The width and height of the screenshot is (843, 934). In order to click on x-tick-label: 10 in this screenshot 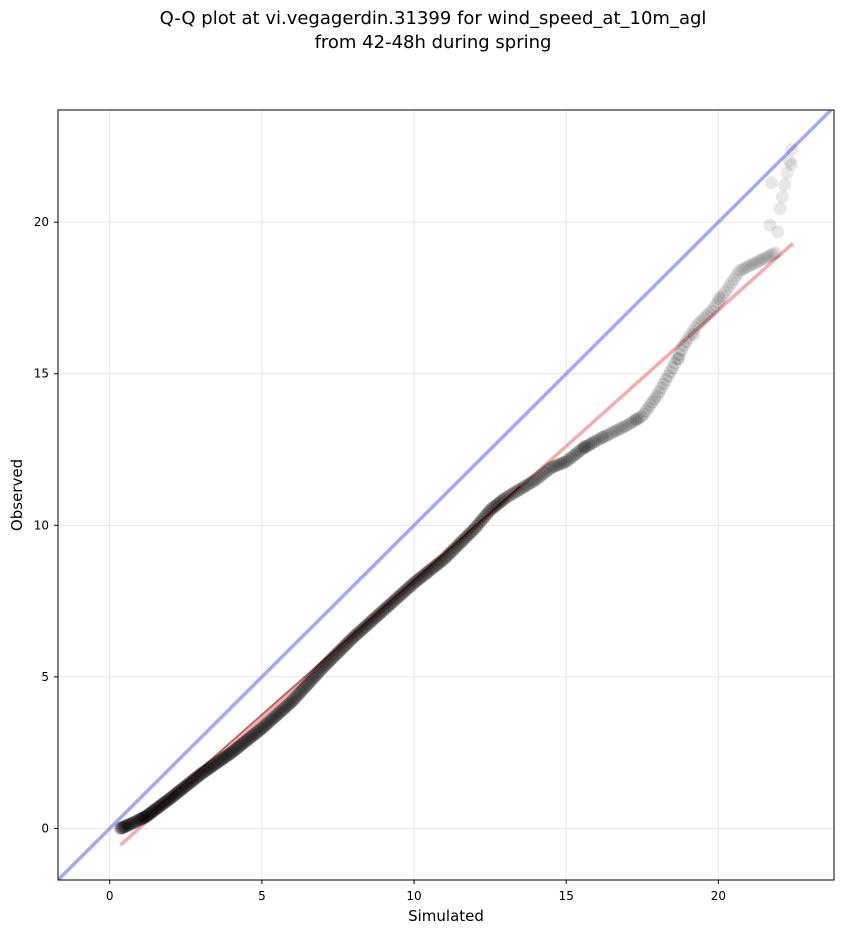, I will do `click(413, 896)`.